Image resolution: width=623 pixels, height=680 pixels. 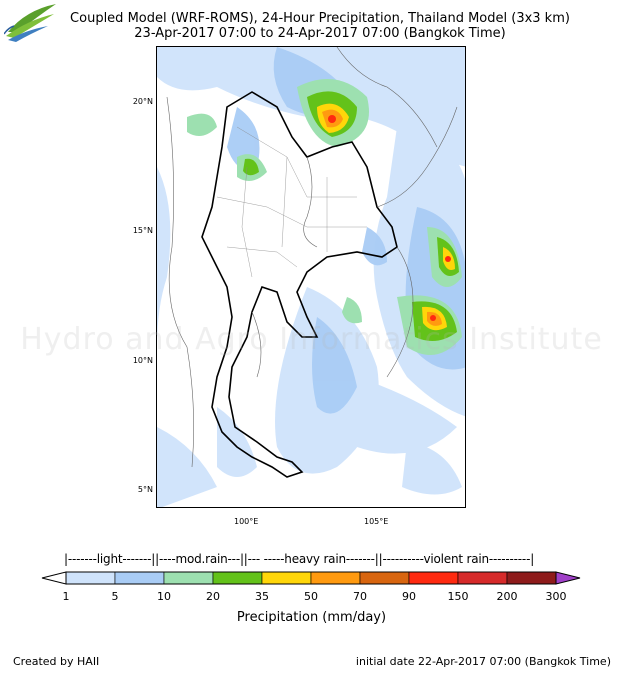 I want to click on footer-credit: Created by HAII, so click(x=56, y=661).